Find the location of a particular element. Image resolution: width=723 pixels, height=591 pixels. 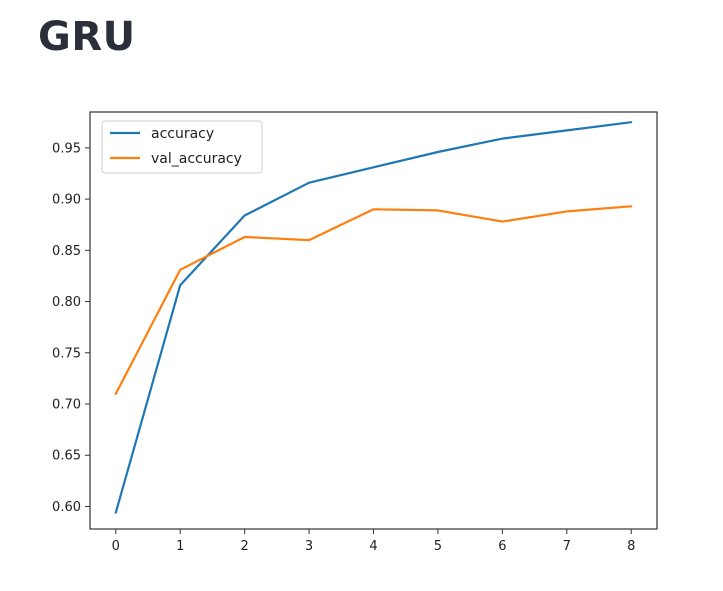

legend-box is located at coordinates (182, 147).